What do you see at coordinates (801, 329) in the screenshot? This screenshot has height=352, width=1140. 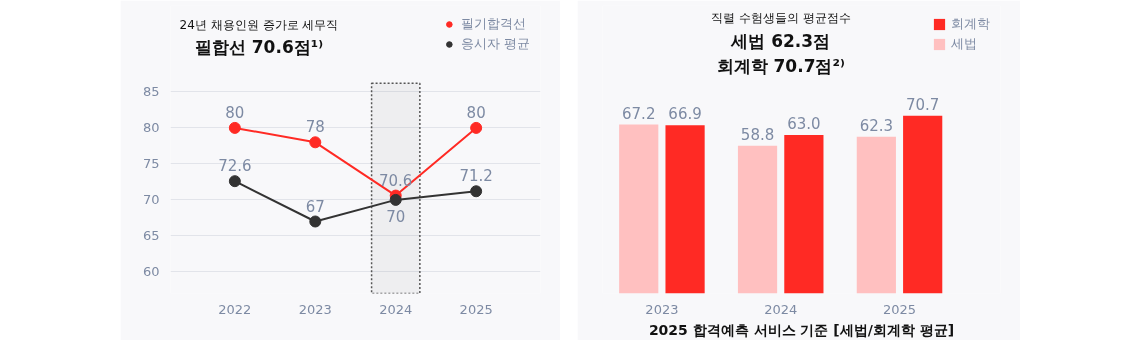 I see `x-axis-title: 2025 합격예측 서비스 기준 [세법/회계학 평균]` at bounding box center [801, 329].